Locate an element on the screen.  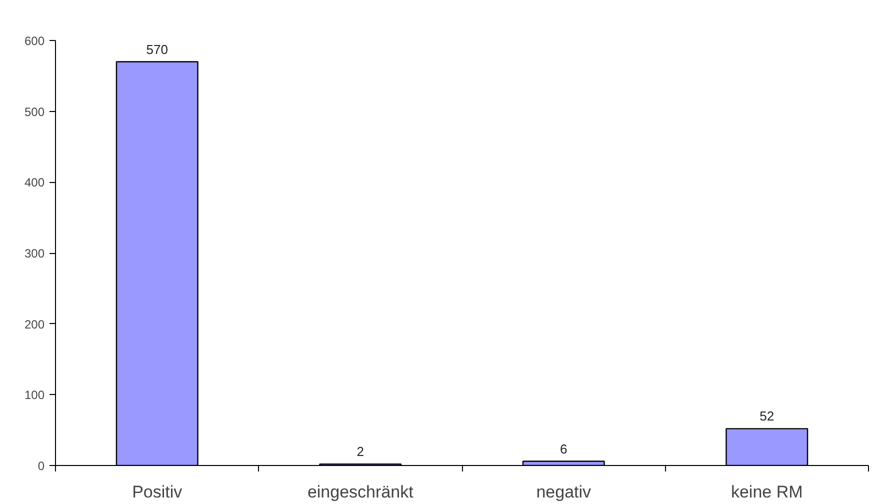
y-tick-label: 0 is located at coordinates (41, 466).